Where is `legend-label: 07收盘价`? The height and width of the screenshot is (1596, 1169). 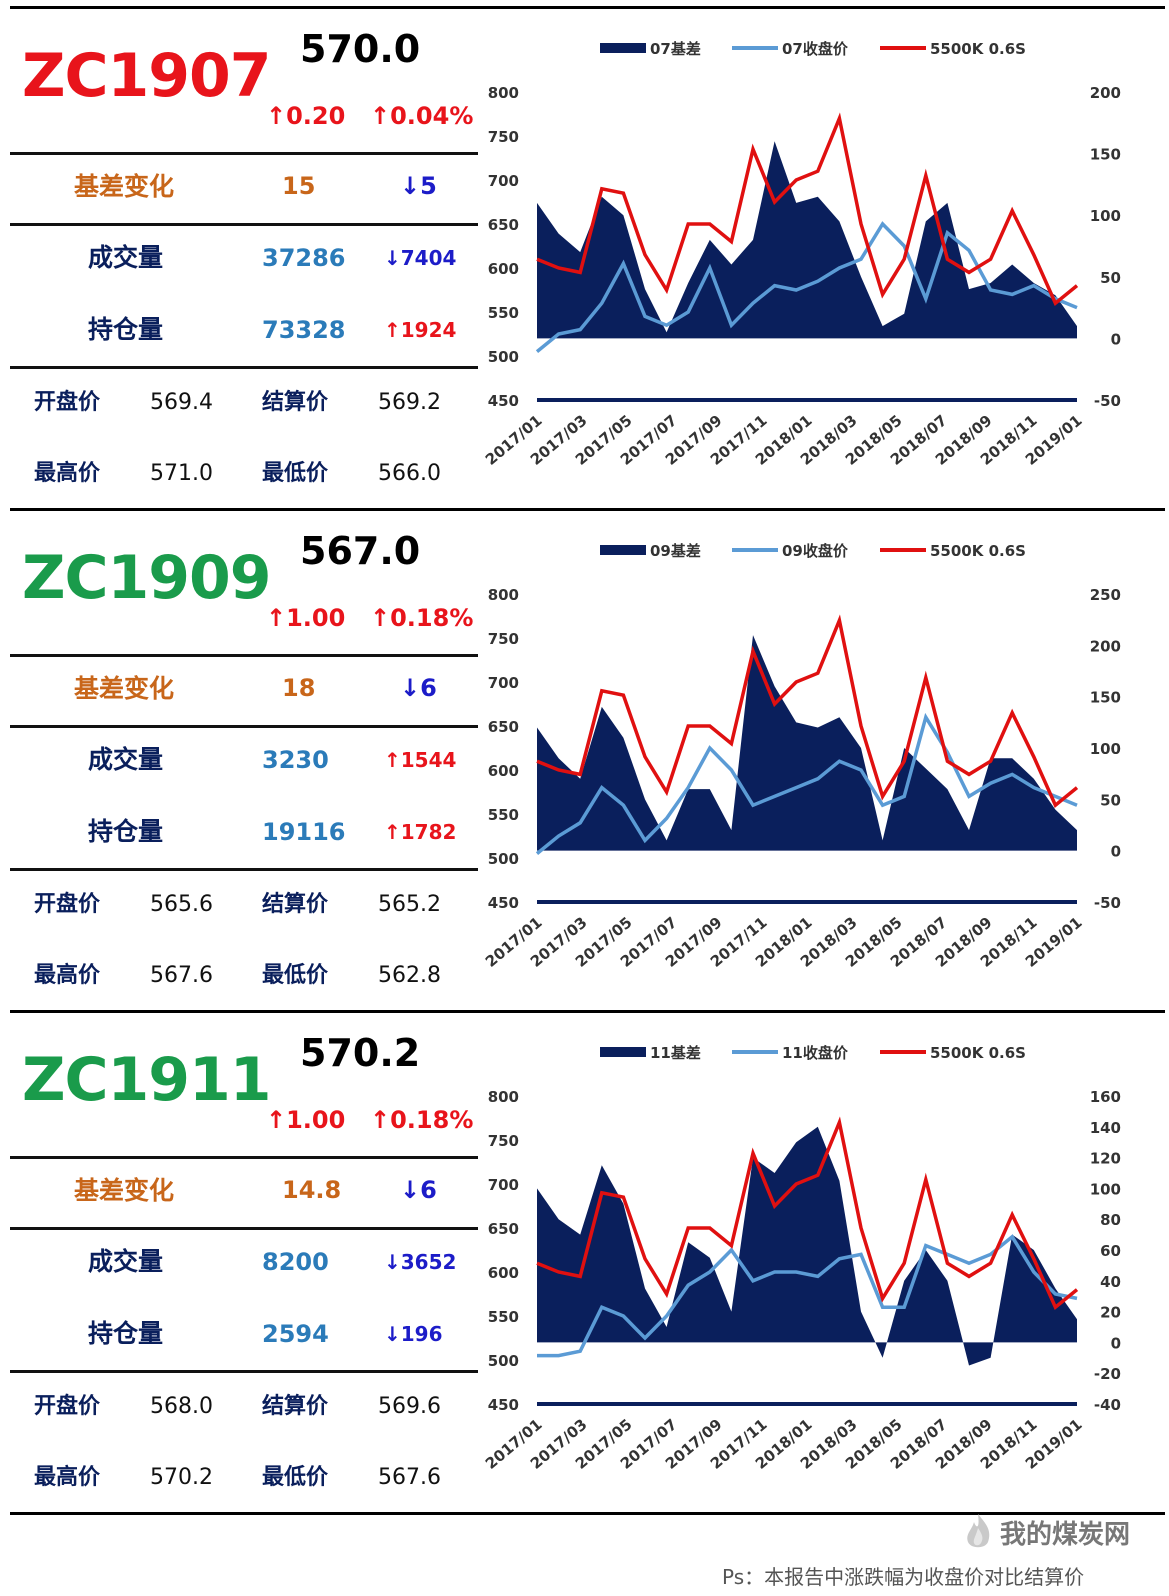 legend-label: 07收盘价 is located at coordinates (815, 49).